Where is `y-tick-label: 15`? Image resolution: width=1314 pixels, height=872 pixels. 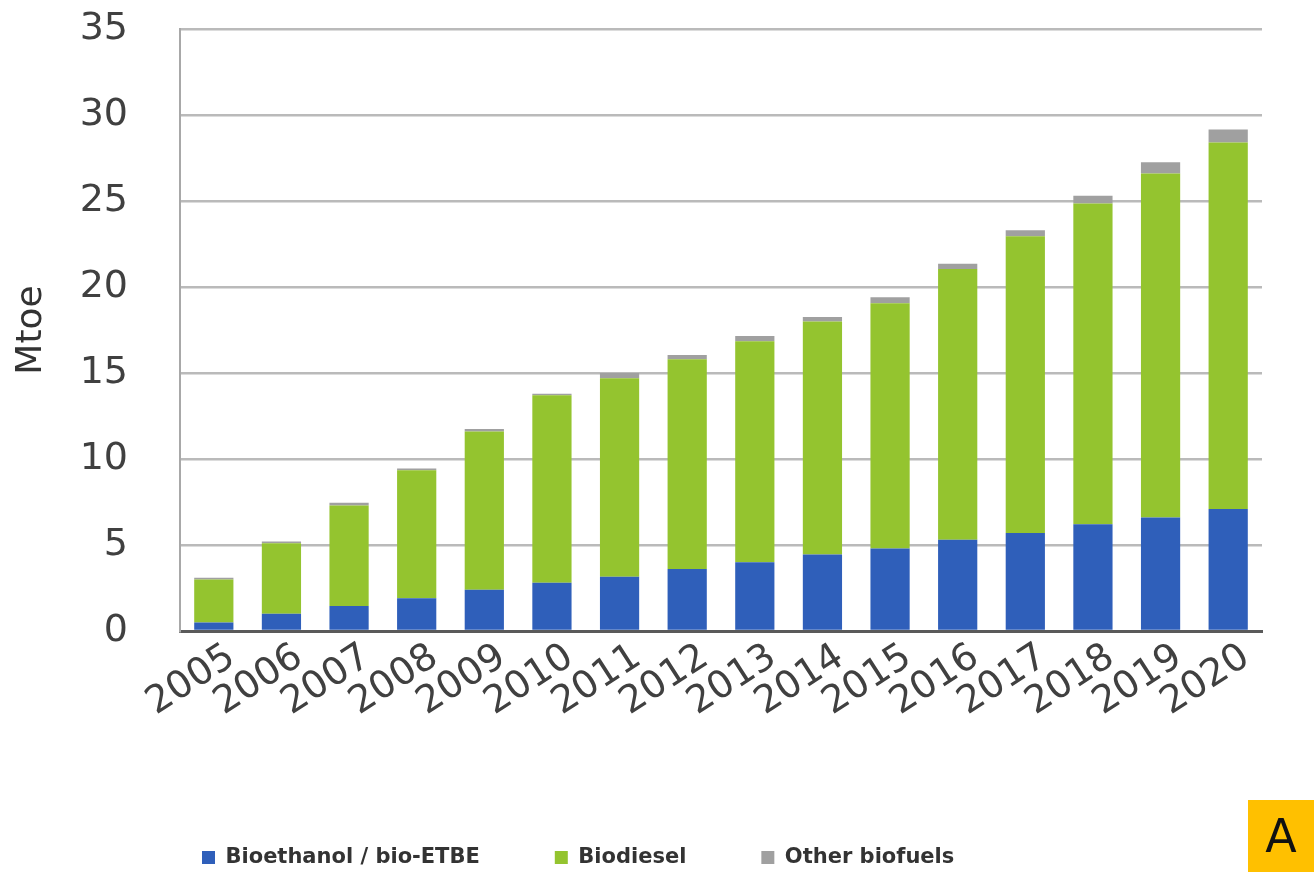 y-tick-label: 15 is located at coordinates (103, 369).